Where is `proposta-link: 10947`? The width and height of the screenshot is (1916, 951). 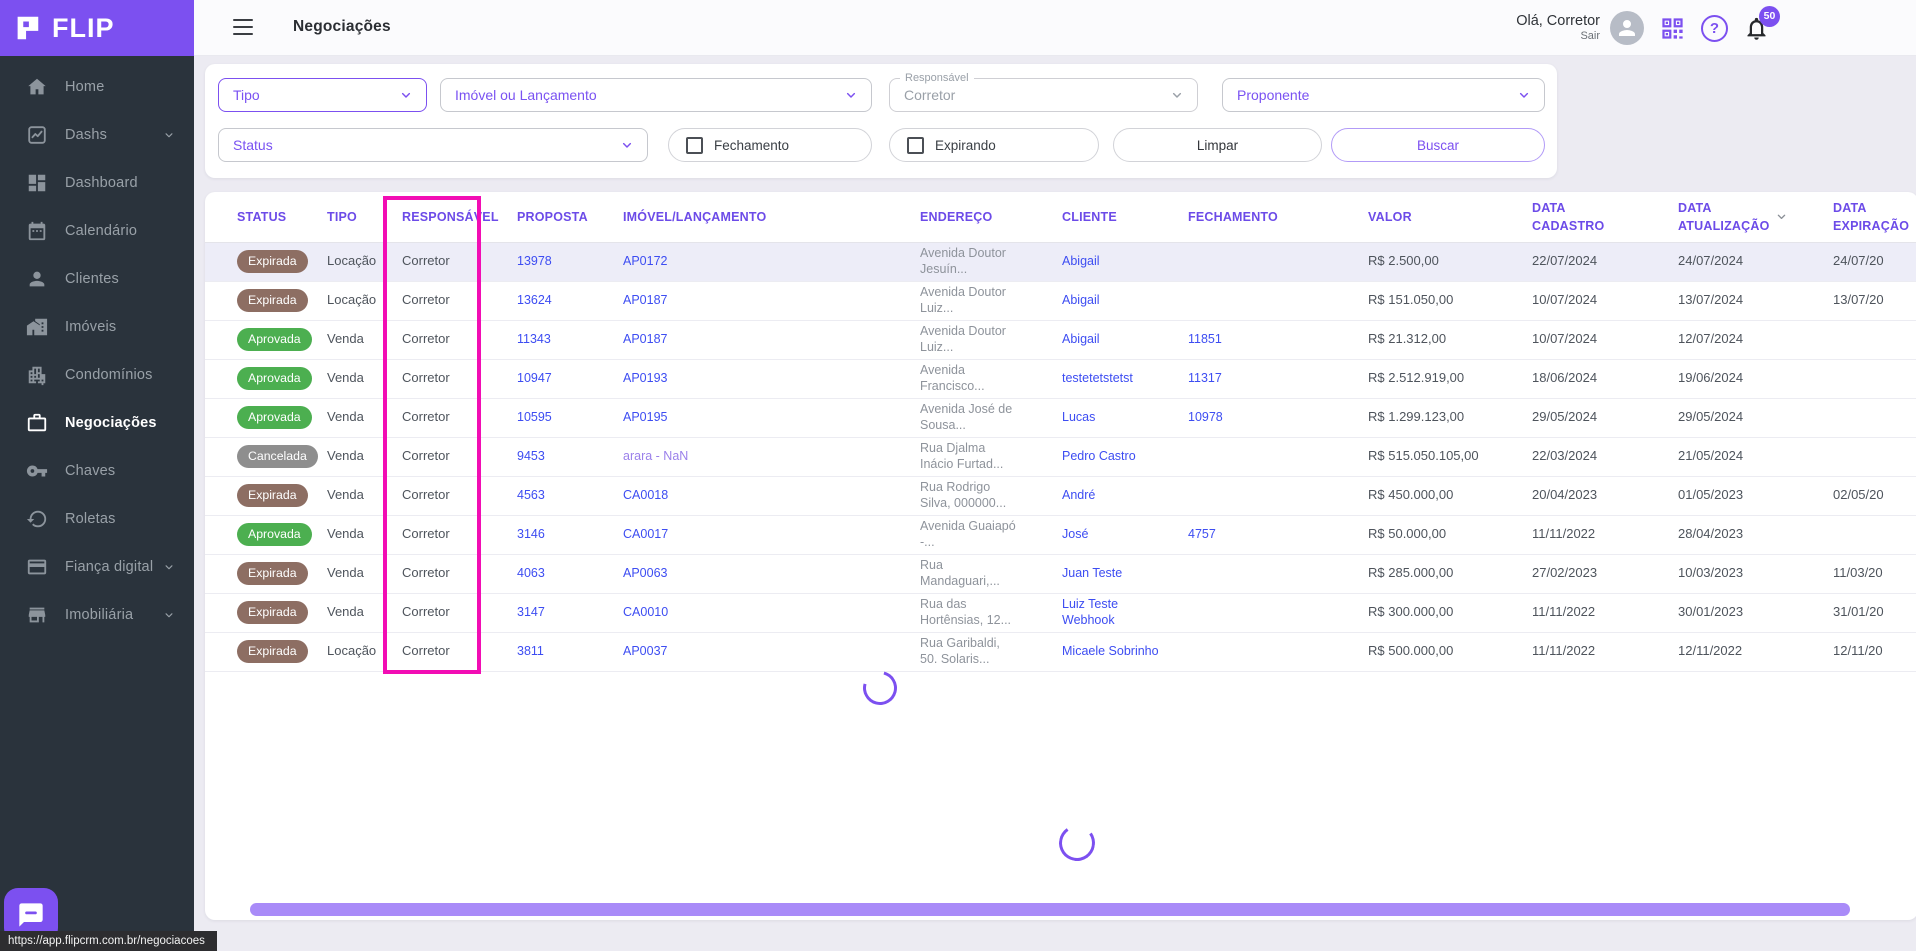
proposta-link: 10947 is located at coordinates (534, 378).